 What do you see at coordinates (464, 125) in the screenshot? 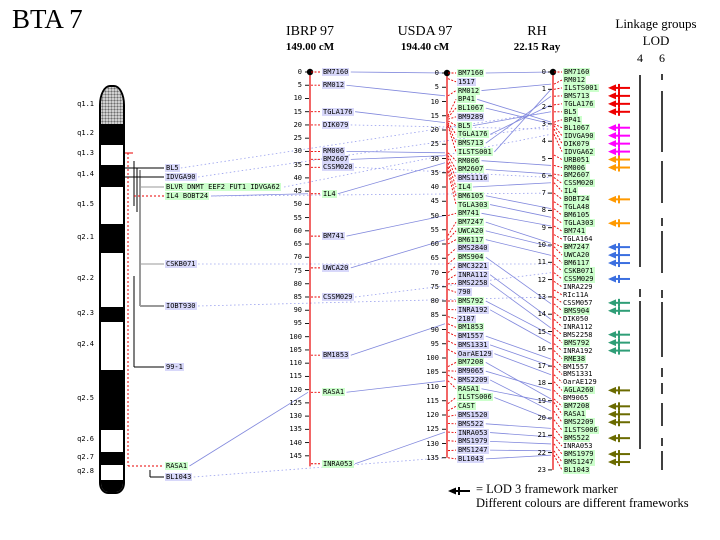
I see `usda-marker-label-BL5: BL5` at bounding box center [464, 125].